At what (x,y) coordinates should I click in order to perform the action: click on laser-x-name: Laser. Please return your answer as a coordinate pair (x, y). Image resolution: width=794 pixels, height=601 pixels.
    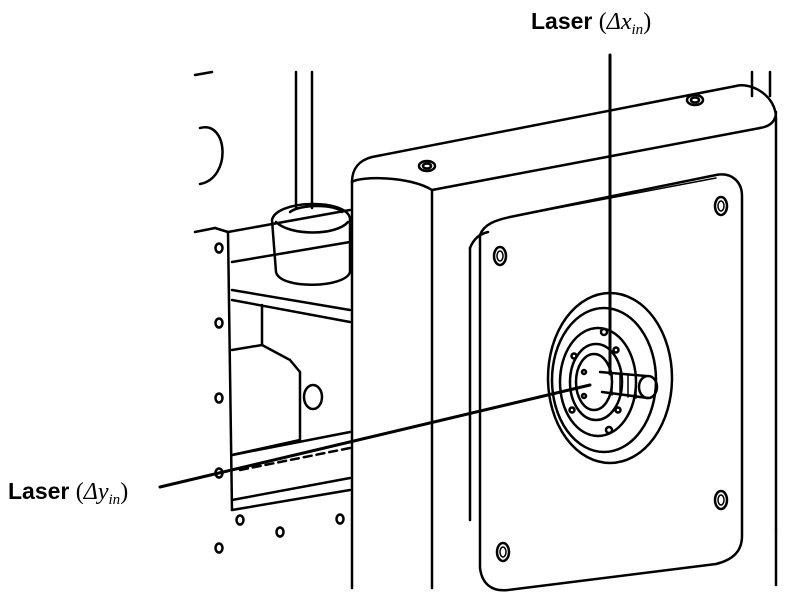
    Looking at the image, I should click on (562, 21).